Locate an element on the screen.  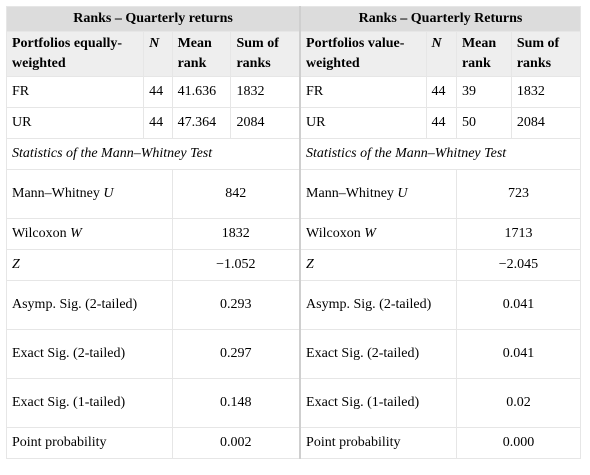
right-cell: 50 is located at coordinates (483, 123).